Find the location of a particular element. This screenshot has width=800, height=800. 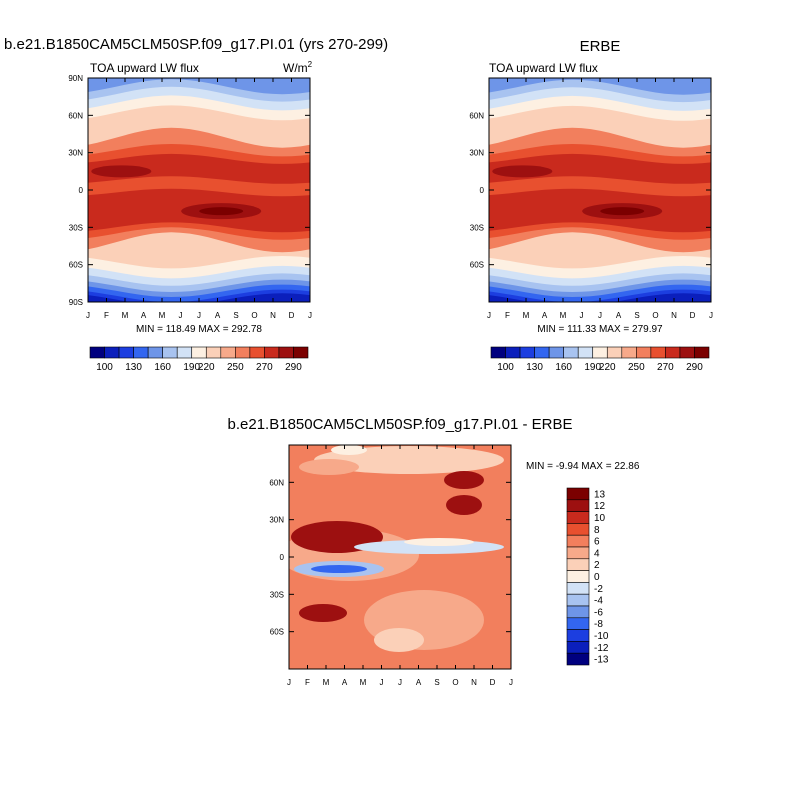

obs-y-tick-label: 30S is located at coordinates (477, 227).